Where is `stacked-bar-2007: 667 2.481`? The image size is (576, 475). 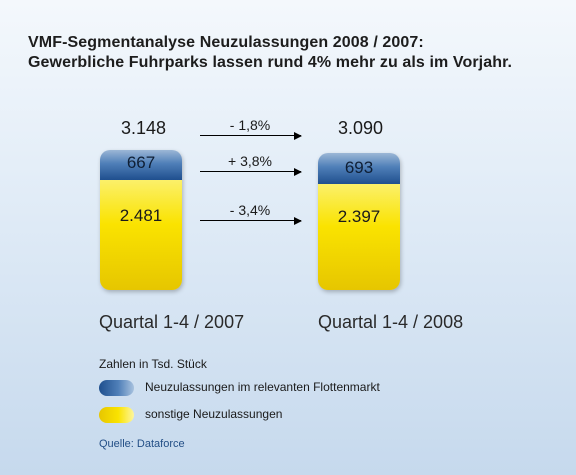
stacked-bar-2007: 667 2.481 is located at coordinates (141, 220).